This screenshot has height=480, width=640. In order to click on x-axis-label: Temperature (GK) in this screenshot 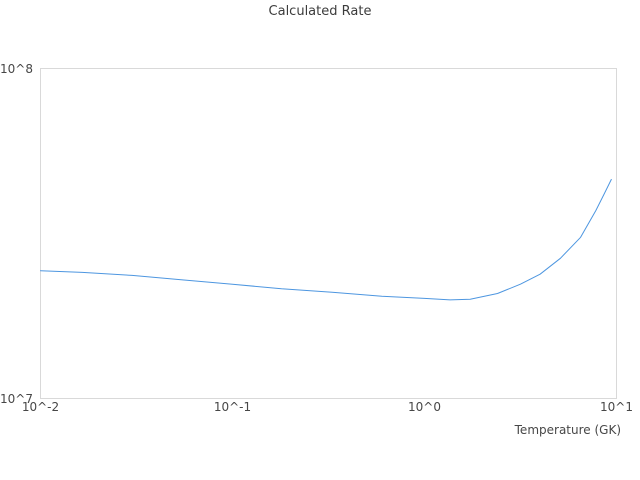, I will do `click(567, 430)`.